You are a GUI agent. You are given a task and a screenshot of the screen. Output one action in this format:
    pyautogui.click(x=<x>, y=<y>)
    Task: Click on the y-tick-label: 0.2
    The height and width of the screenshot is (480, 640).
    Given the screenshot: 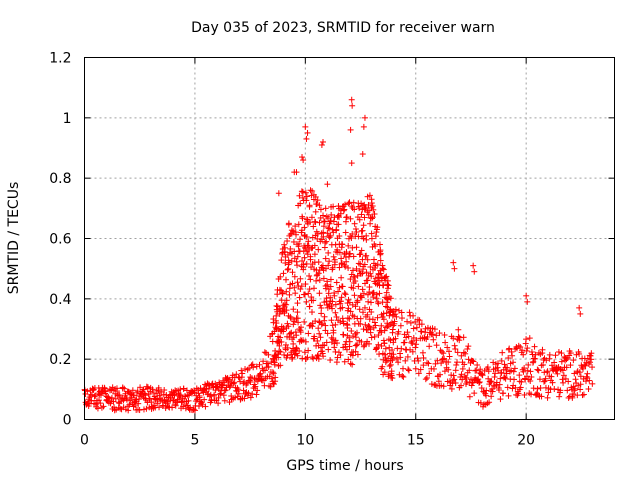 What is the action you would take?
    pyautogui.click(x=60, y=360)
    